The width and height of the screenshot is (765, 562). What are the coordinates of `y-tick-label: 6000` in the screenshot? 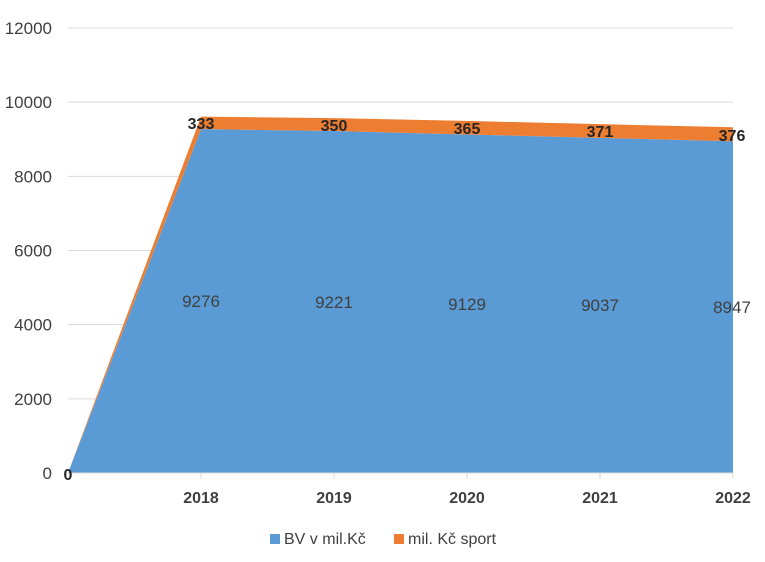 It's located at (33, 251).